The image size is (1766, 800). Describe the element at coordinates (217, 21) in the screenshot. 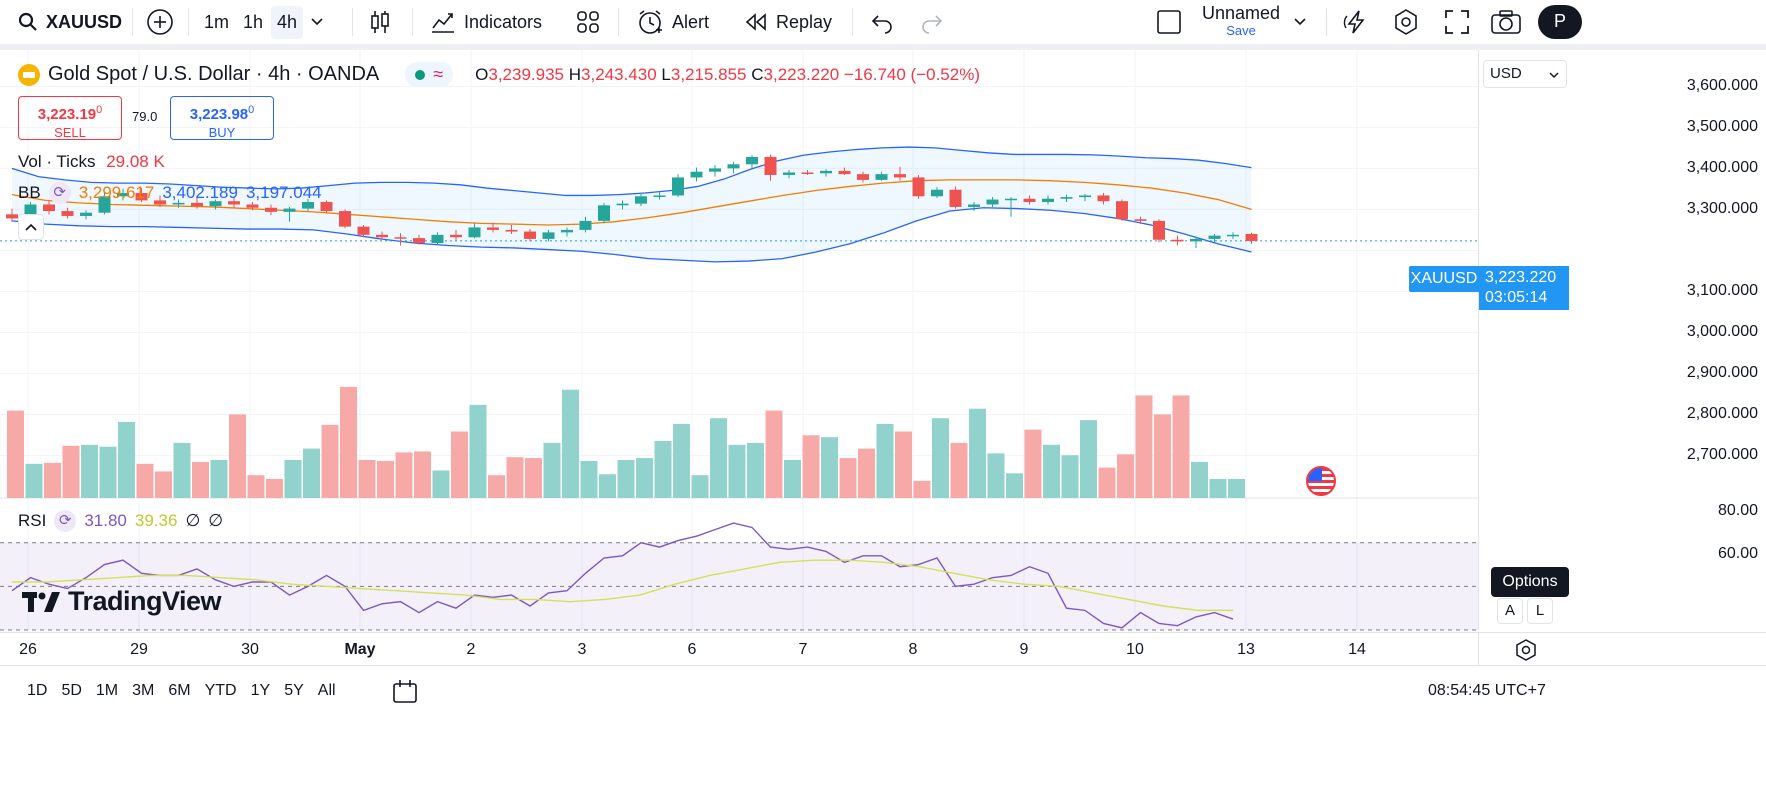

I see `interval-1m: 1m` at that location.